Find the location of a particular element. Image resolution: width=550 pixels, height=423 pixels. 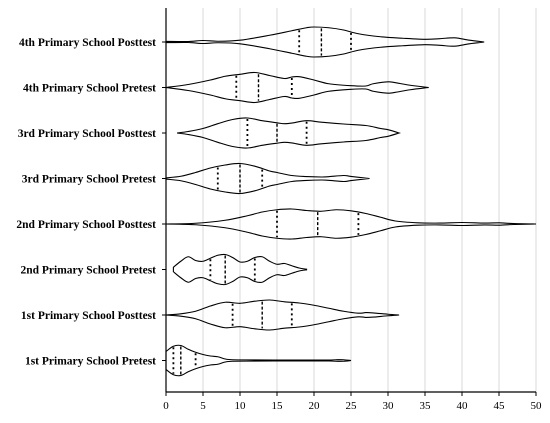

category-label: 1st Primary School Posttest is located at coordinates (88, 316).